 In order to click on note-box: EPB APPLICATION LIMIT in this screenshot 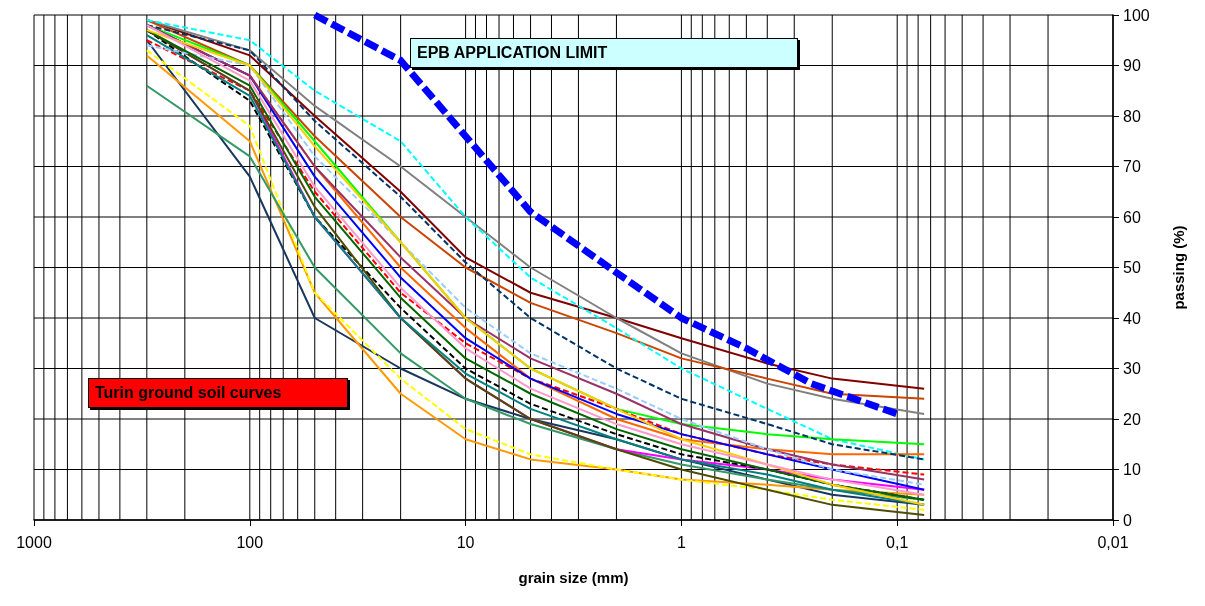, I will do `click(604, 53)`.